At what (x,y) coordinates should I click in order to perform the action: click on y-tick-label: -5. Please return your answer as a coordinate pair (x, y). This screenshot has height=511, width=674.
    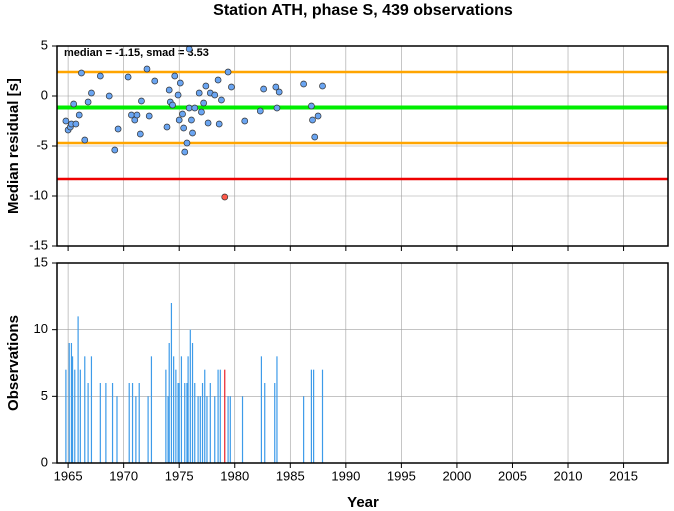
    Looking at the image, I should click on (42, 144).